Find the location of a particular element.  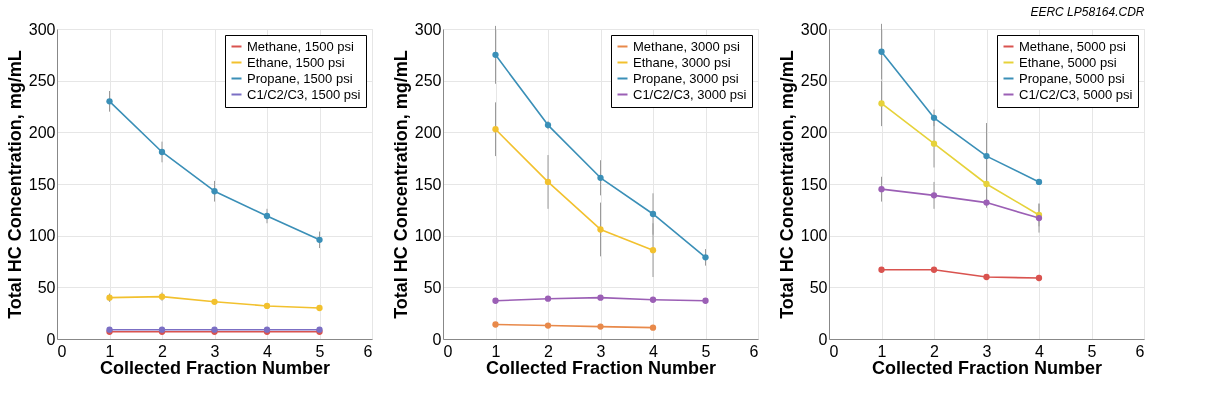

legend-label: Methane, 1500 psi is located at coordinates (301, 46).